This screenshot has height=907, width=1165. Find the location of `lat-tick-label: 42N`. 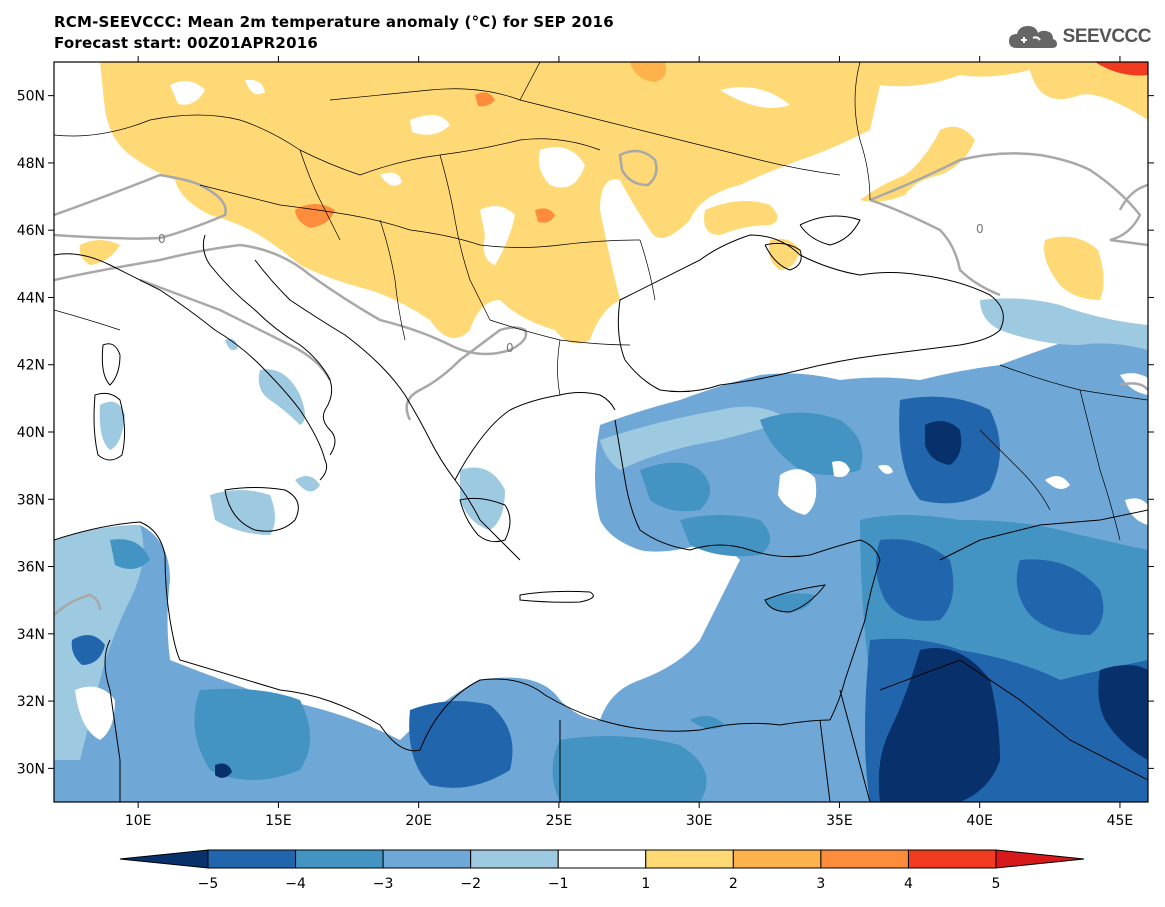

lat-tick-label: 42N is located at coordinates (31, 366).